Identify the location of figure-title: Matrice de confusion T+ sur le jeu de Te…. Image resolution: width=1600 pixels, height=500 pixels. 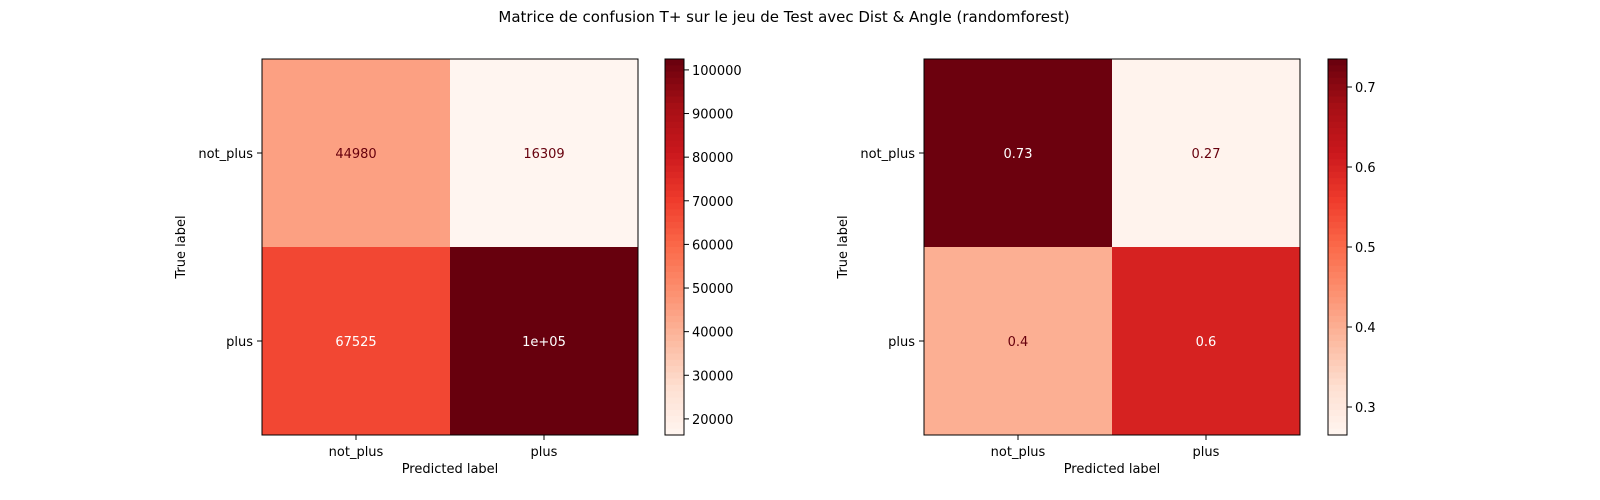
(783, 17).